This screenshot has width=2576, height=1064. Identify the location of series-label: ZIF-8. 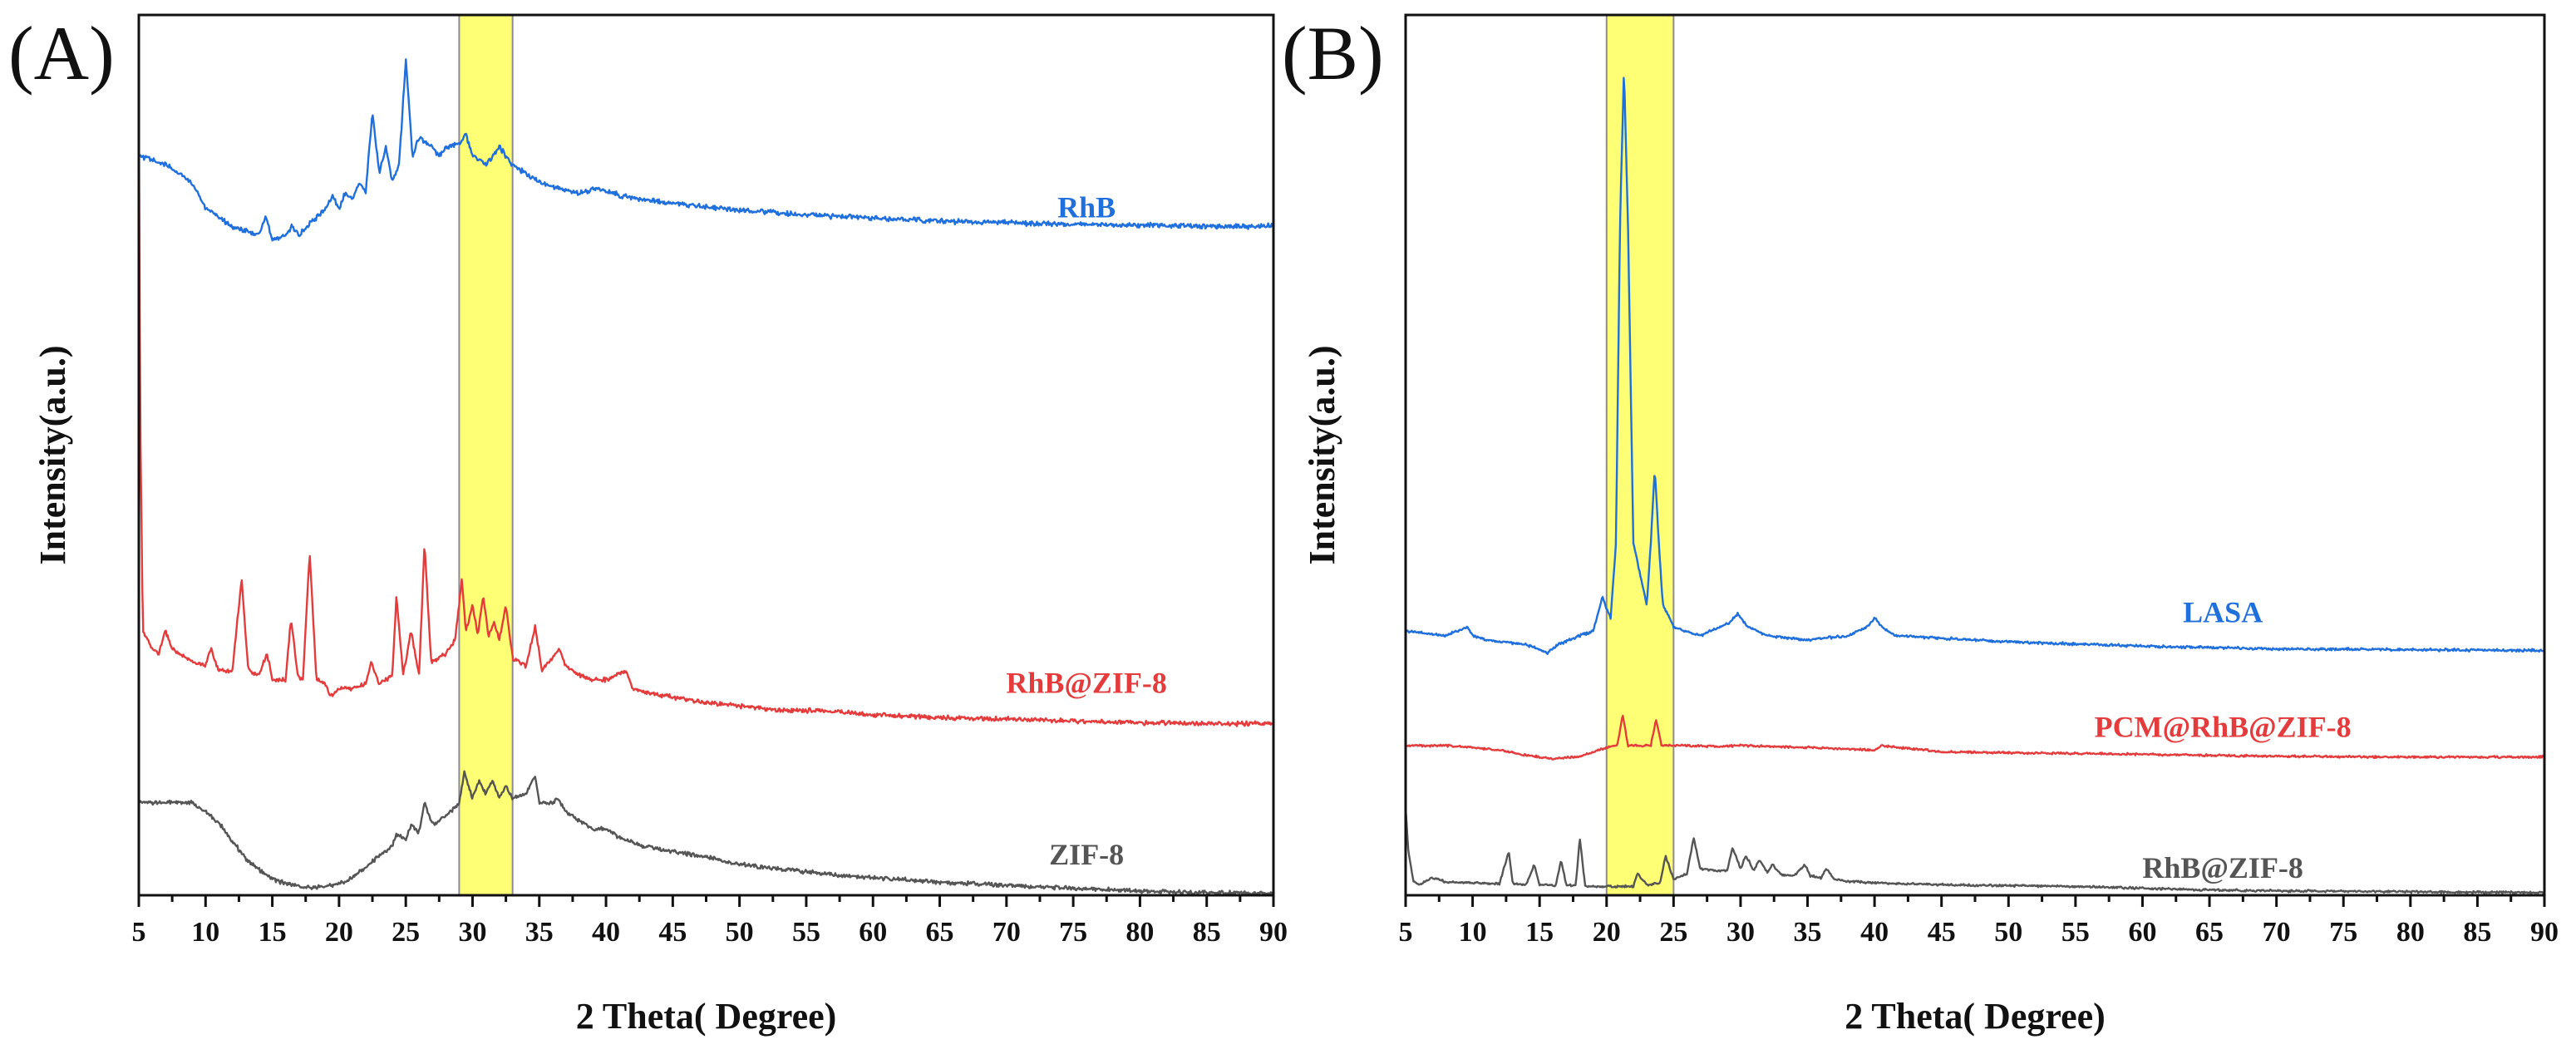
(1086, 854).